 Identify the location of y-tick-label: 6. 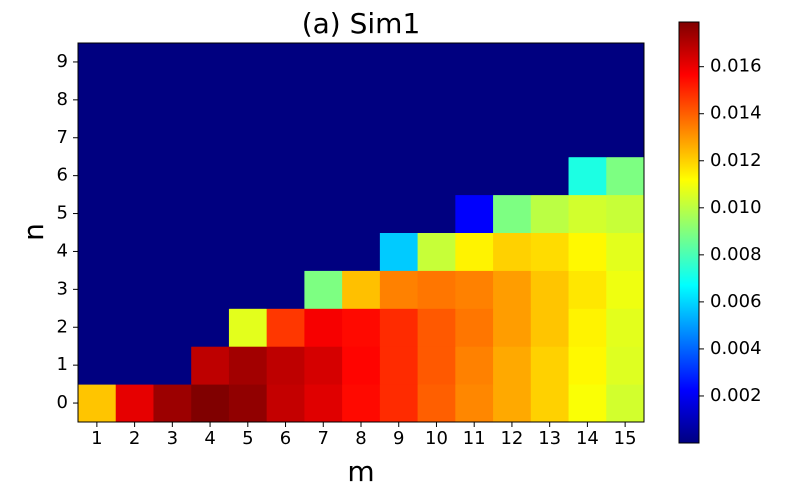
(62, 175).